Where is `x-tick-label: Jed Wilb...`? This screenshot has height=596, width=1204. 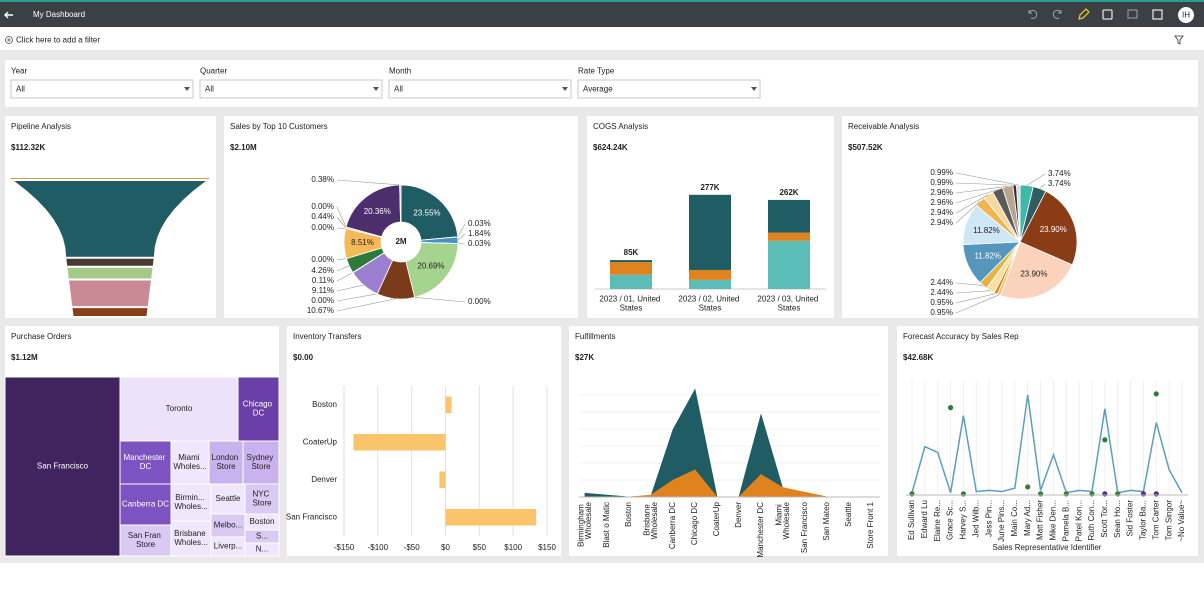 x-tick-label: Jed Wilb... is located at coordinates (975, 518).